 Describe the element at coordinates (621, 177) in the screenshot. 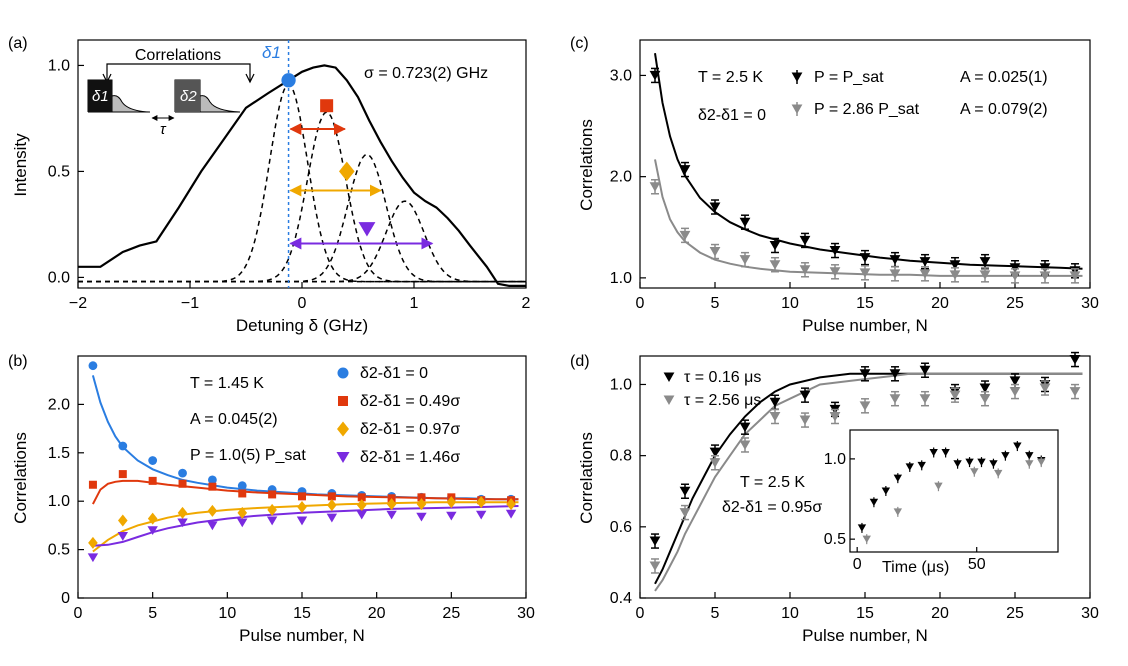

I see `y-tick-label: 2.0` at that location.